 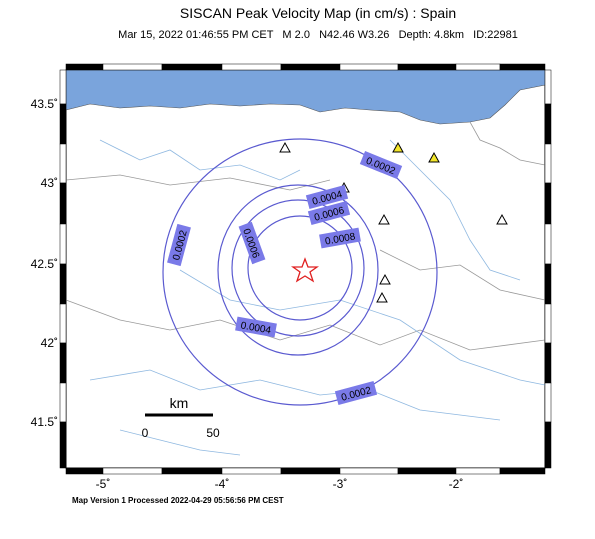 What do you see at coordinates (103, 484) in the screenshot?
I see `lon-label: -5˚` at bounding box center [103, 484].